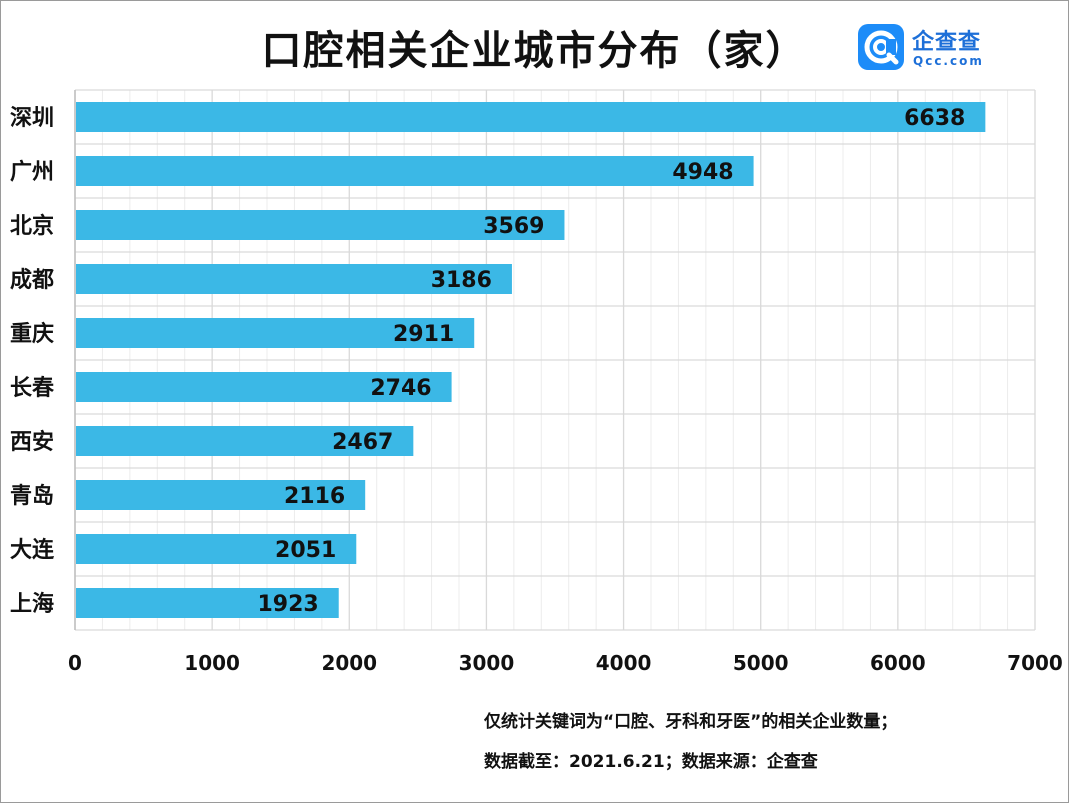  I want to click on category-label: 深圳, so click(32, 118).